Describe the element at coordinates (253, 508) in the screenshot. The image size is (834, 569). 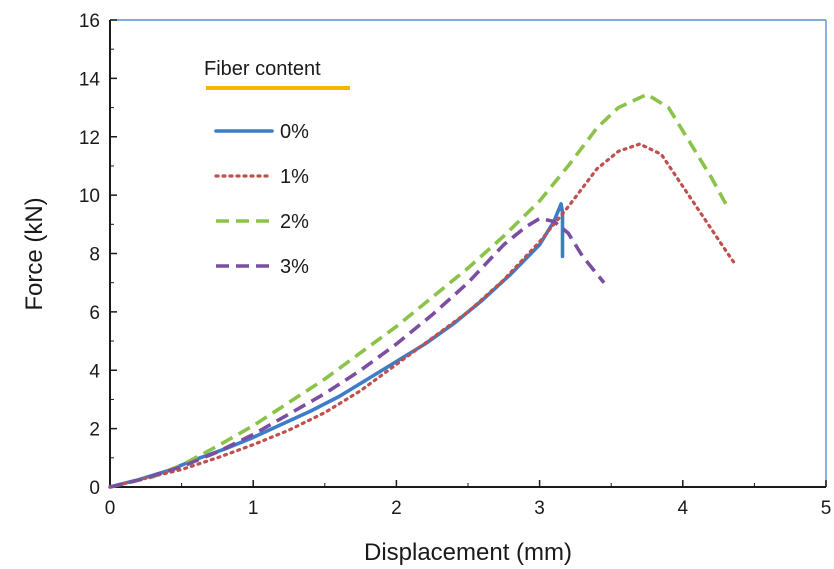
I see `x-tick-label: 1` at that location.